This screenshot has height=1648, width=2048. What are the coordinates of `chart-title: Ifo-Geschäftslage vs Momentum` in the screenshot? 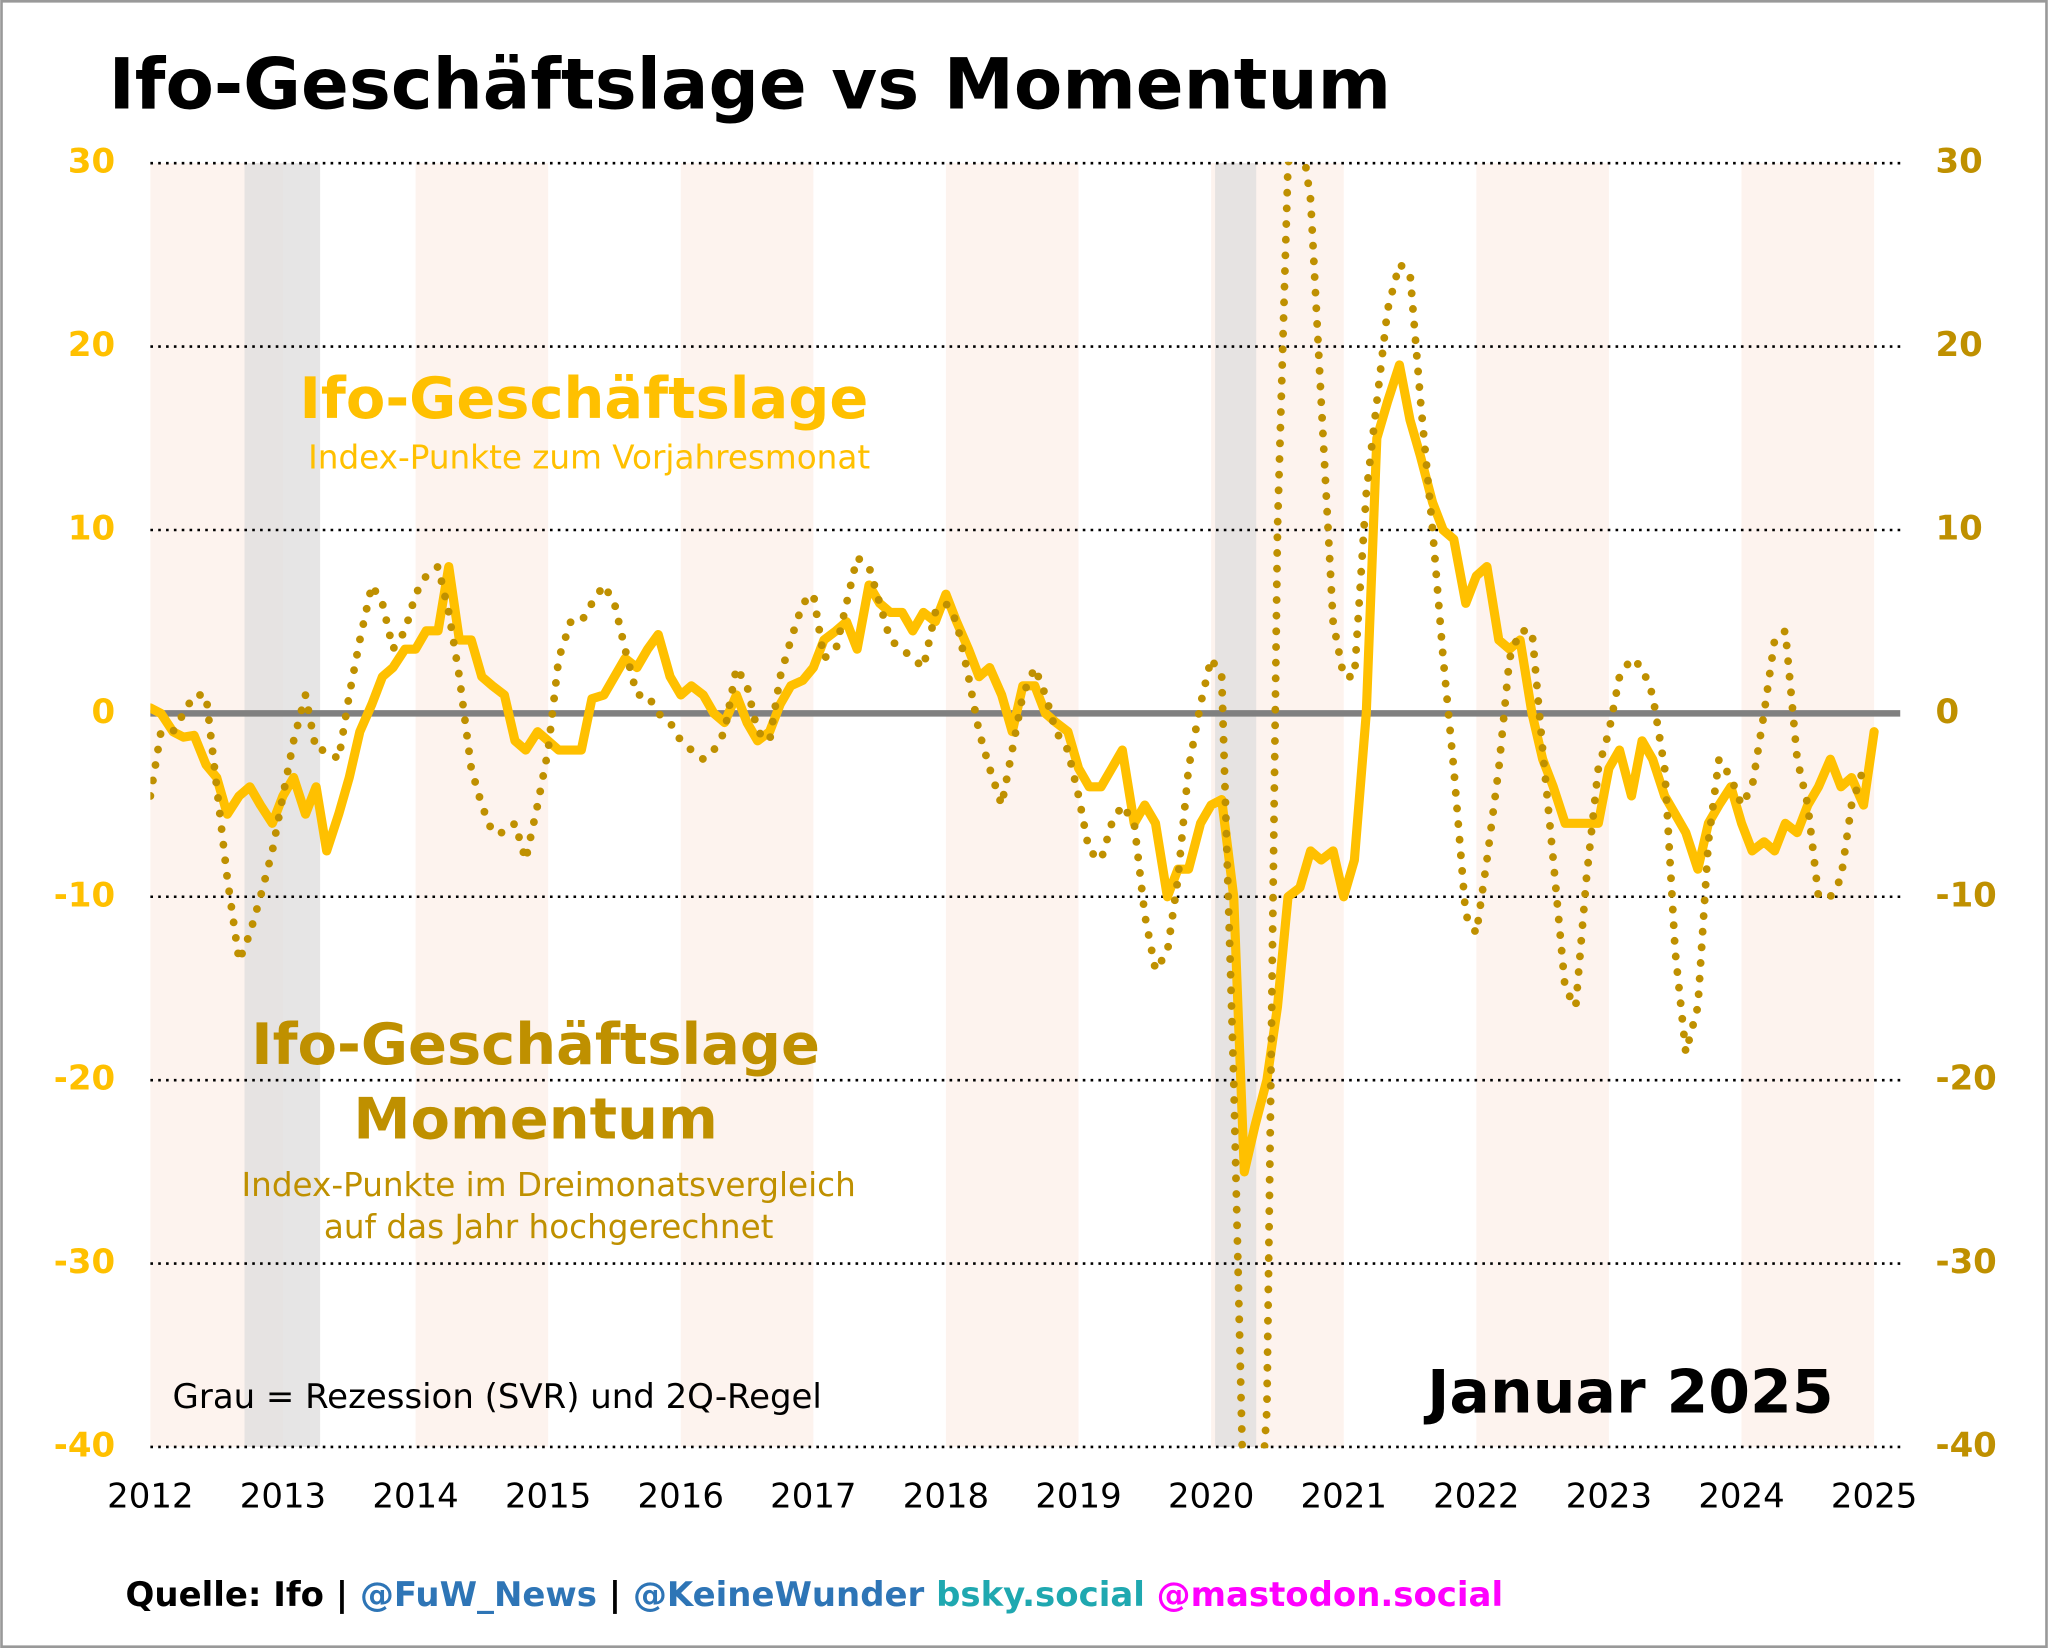 It's located at (750, 84).